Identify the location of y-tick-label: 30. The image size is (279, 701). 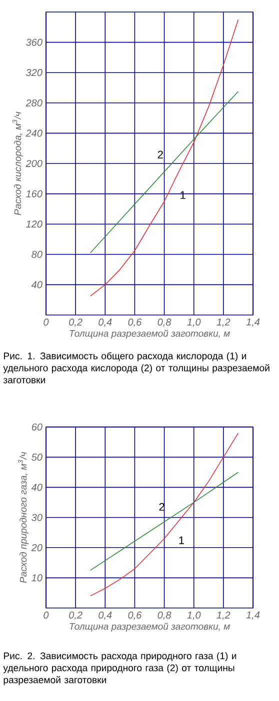
(37, 518).